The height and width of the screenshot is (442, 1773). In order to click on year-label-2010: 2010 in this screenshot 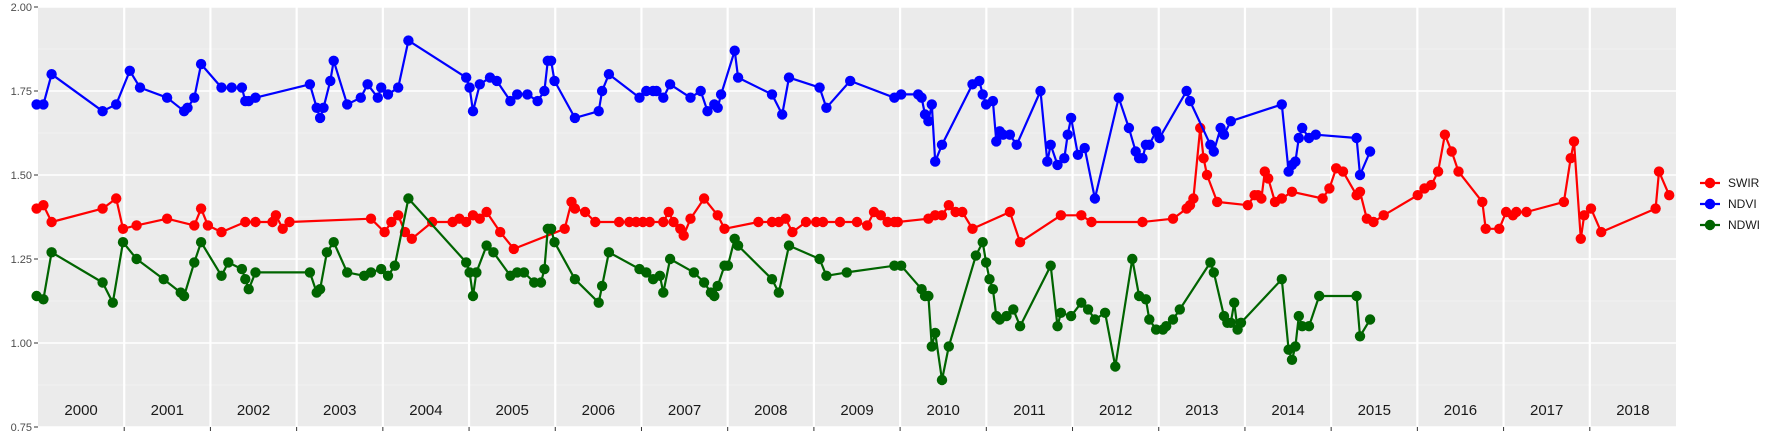, I will do `click(943, 410)`.